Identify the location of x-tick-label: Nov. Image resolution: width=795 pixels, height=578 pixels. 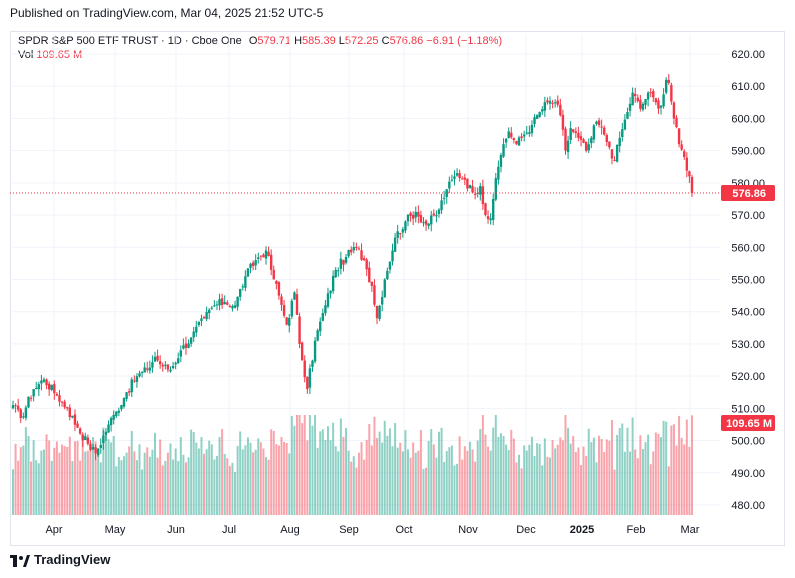
(468, 530).